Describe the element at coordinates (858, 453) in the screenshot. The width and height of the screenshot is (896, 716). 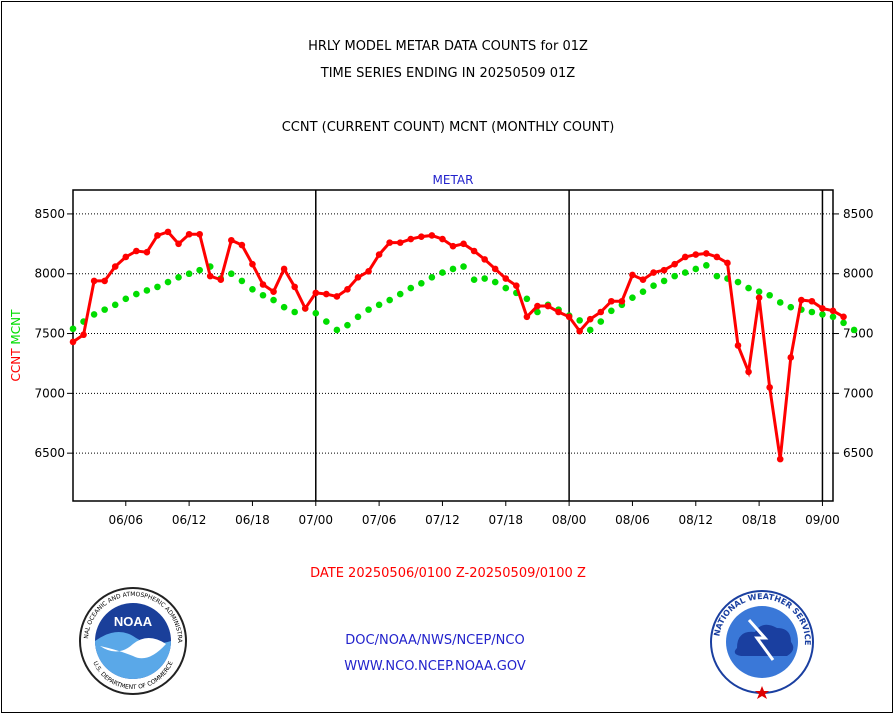
I see `y-tick-label-right-6500: 6500` at that location.